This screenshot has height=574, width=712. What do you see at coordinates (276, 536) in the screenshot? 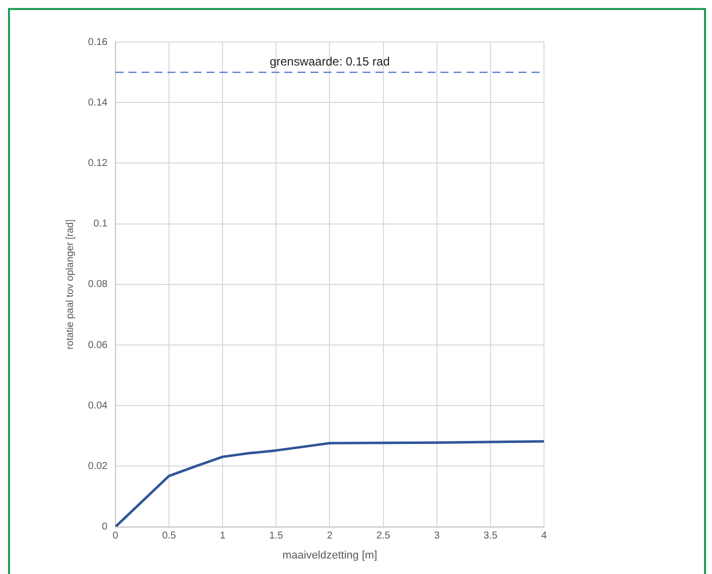
I see `x-tick-label: 1.5` at bounding box center [276, 536].